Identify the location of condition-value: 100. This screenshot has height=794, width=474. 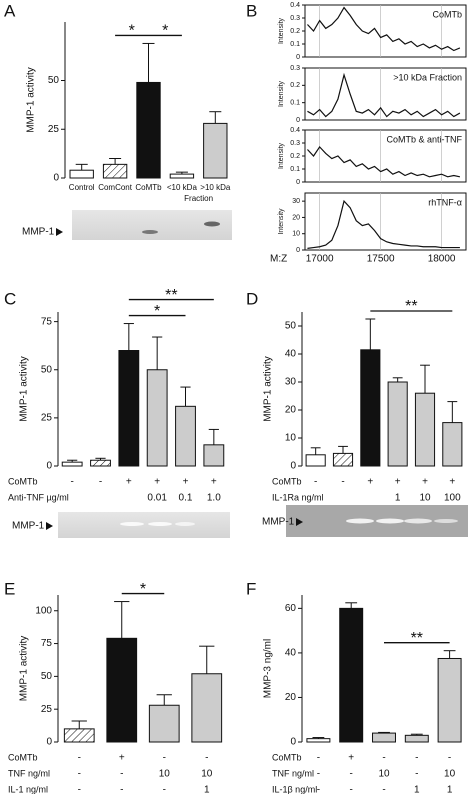
(452, 498).